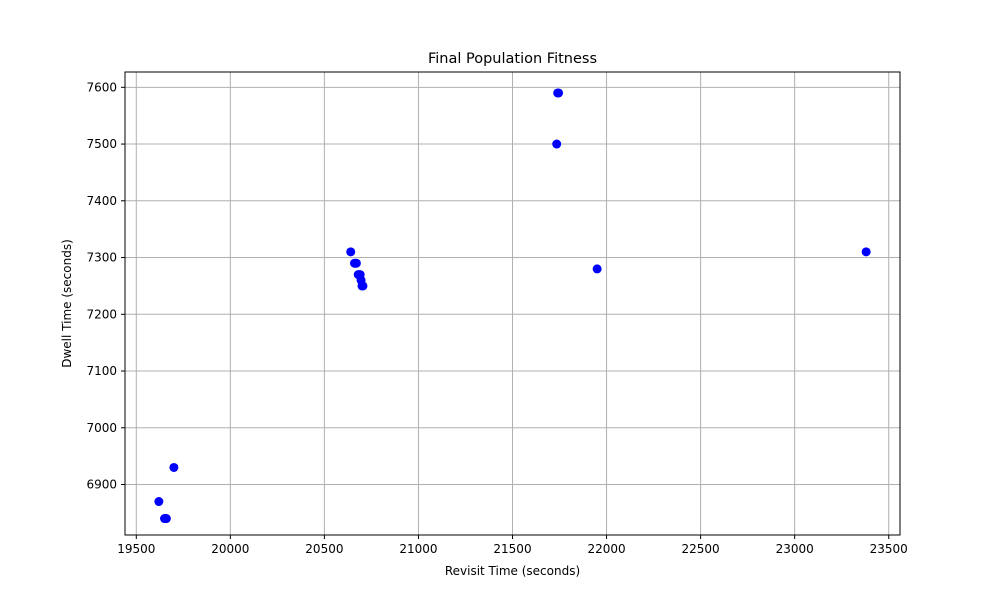  I want to click on x-tick-label: 20000, so click(230, 549).